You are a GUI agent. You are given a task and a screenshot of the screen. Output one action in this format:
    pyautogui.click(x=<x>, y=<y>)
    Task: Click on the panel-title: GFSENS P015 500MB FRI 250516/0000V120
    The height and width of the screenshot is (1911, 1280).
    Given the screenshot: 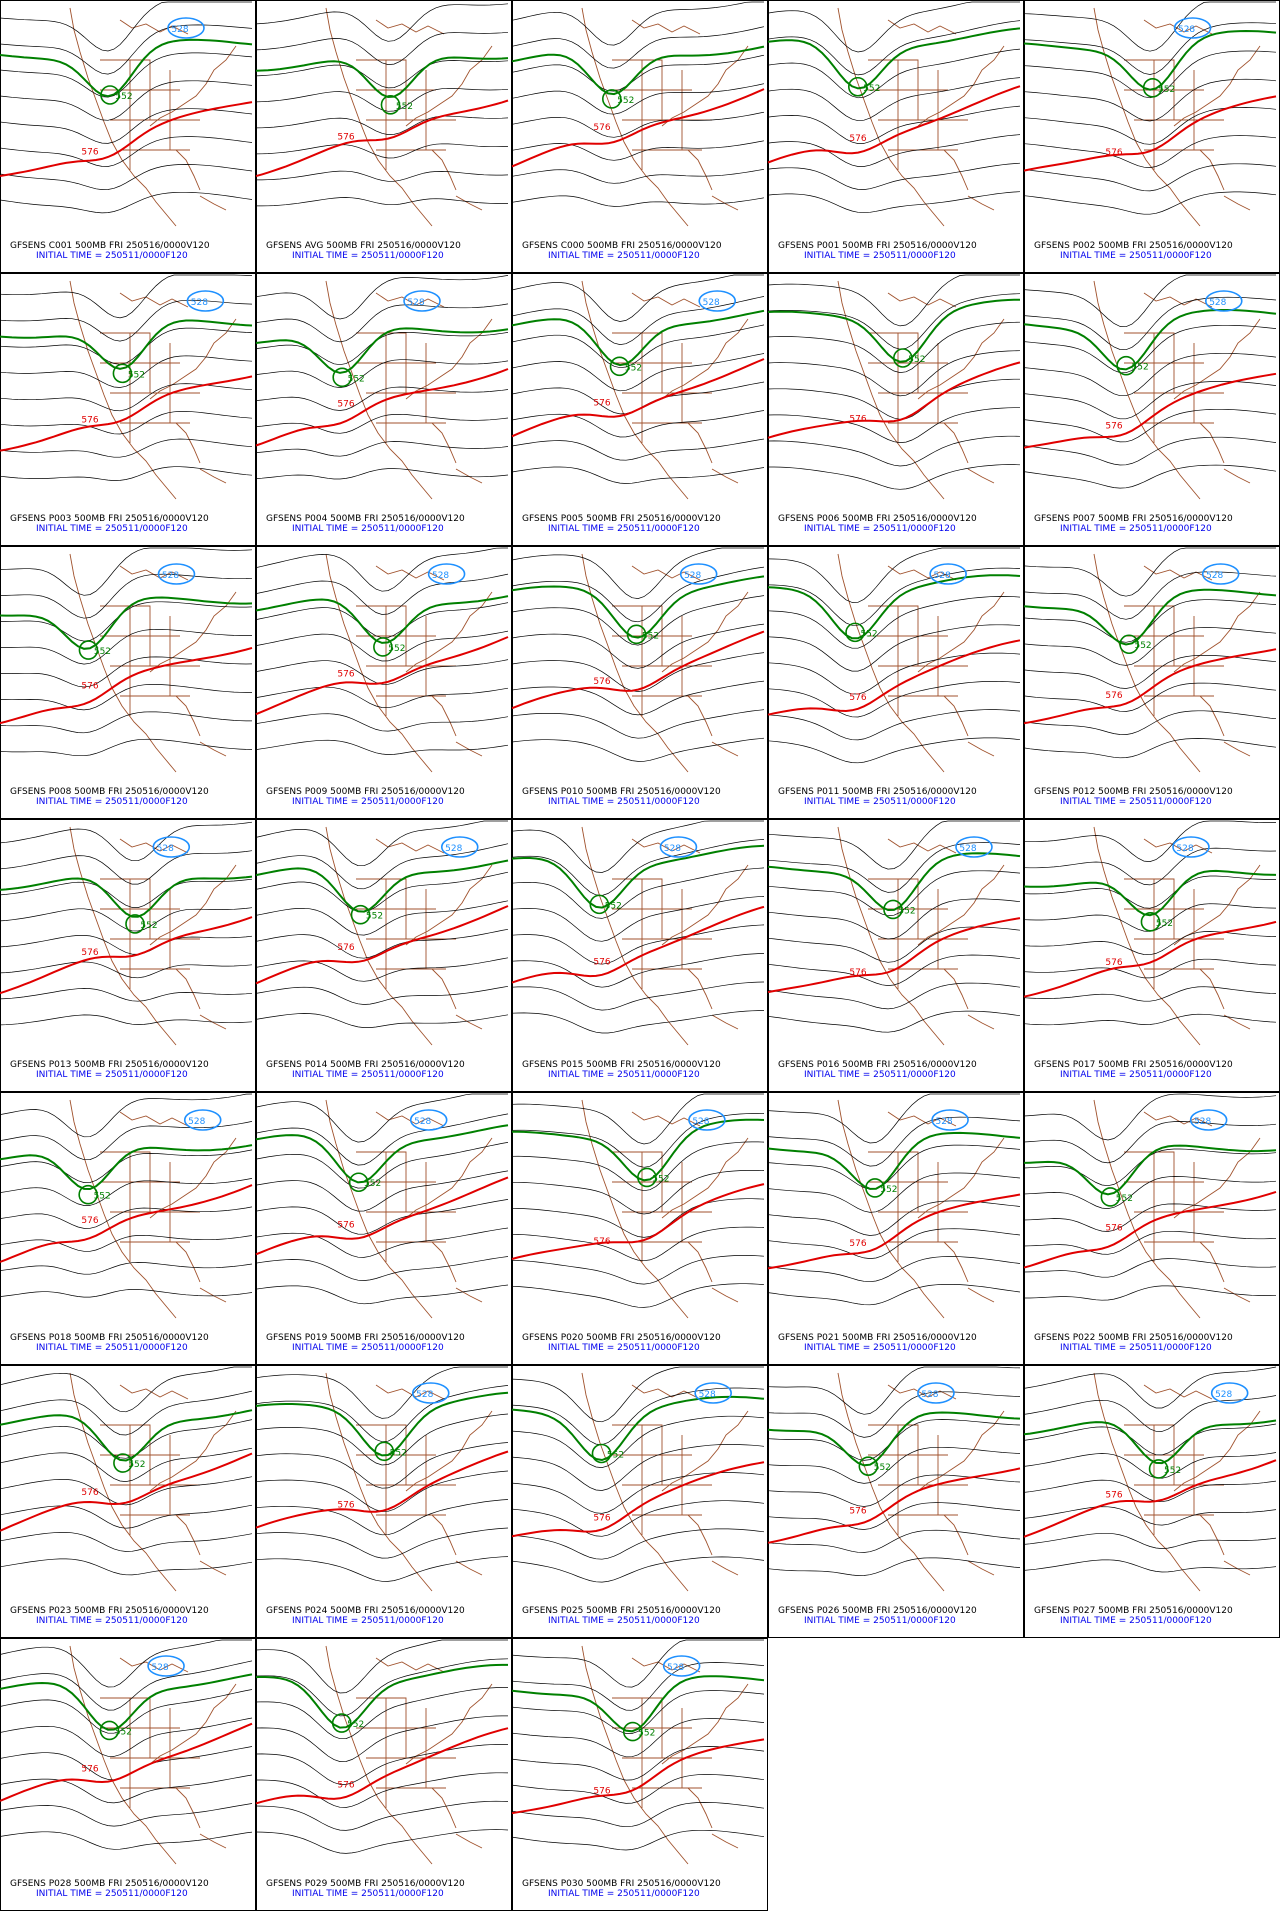 What is the action you would take?
    pyautogui.click(x=621, y=1065)
    